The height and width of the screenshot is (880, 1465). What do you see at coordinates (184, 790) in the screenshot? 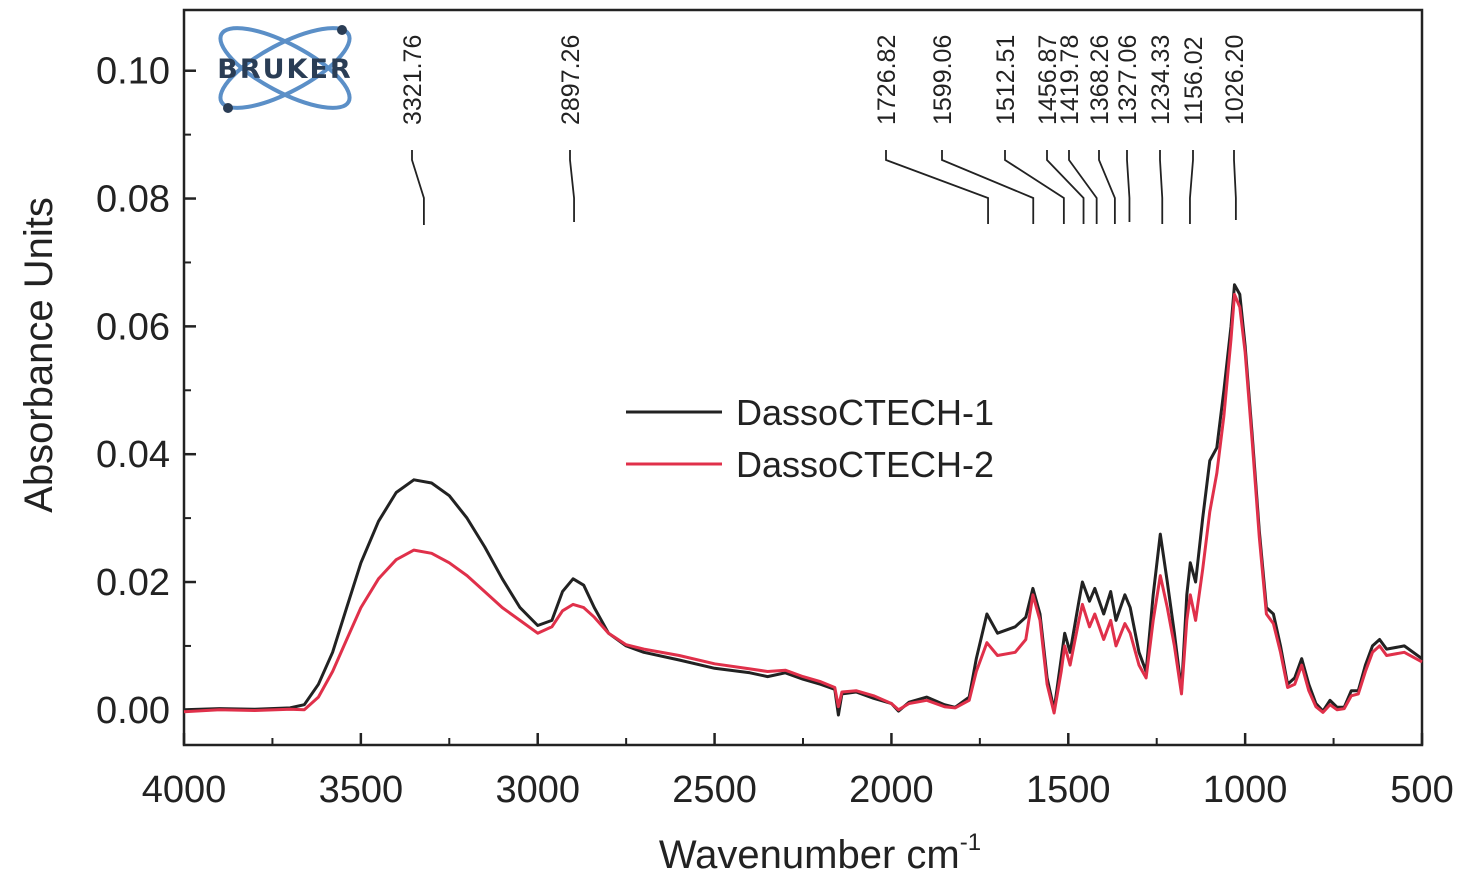
I see `x-tick-label: 4000` at bounding box center [184, 790].